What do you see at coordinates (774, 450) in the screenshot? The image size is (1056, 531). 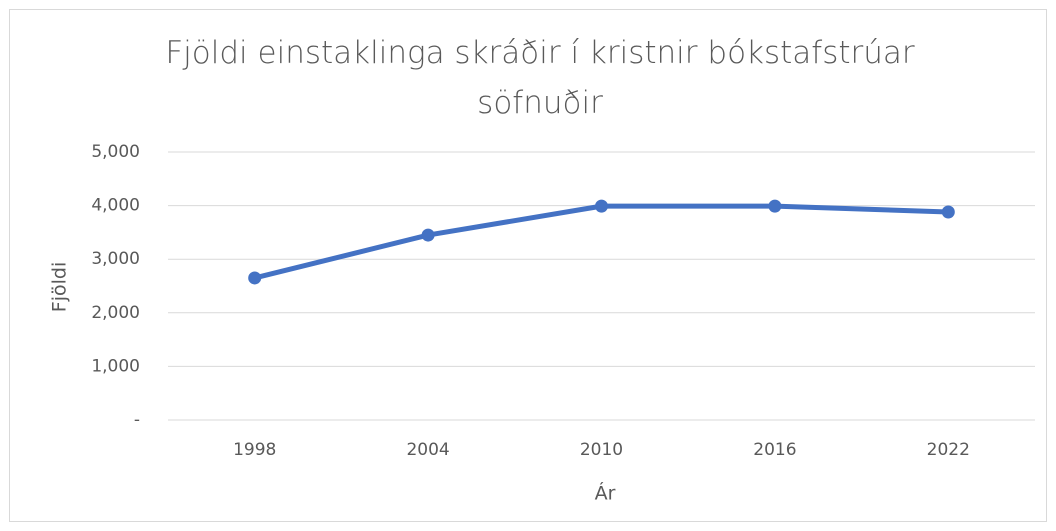 I see `x-tick-label: 2016` at bounding box center [774, 450].